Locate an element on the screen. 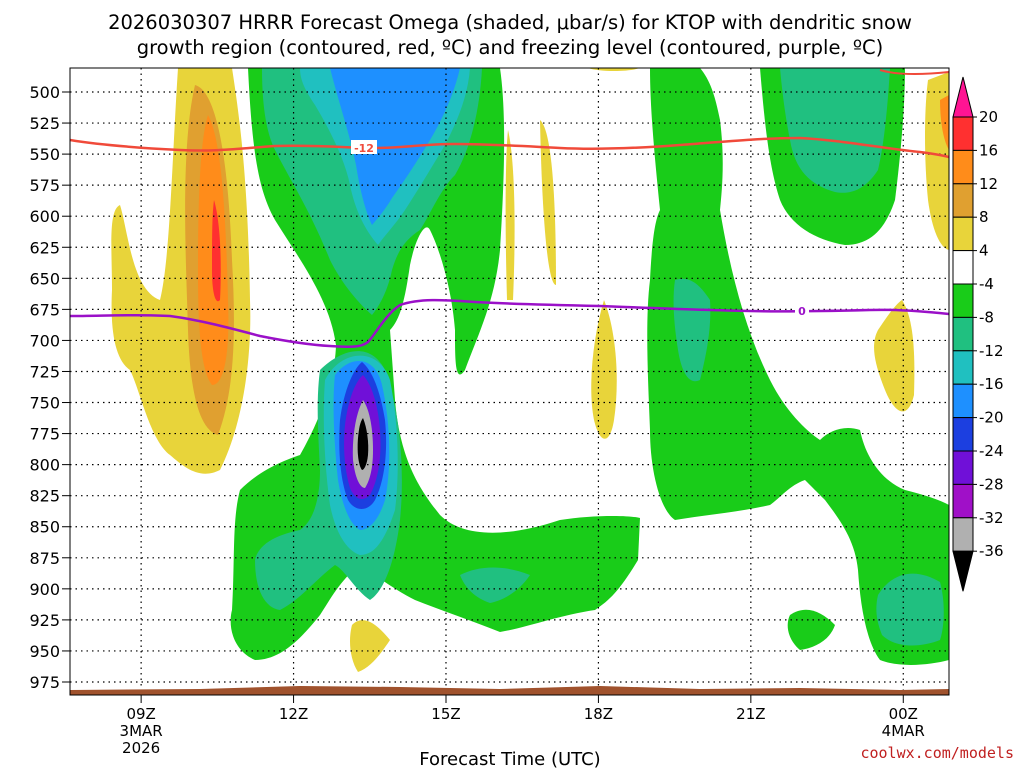  pressure-tick-label: 925 is located at coordinates (44, 620).